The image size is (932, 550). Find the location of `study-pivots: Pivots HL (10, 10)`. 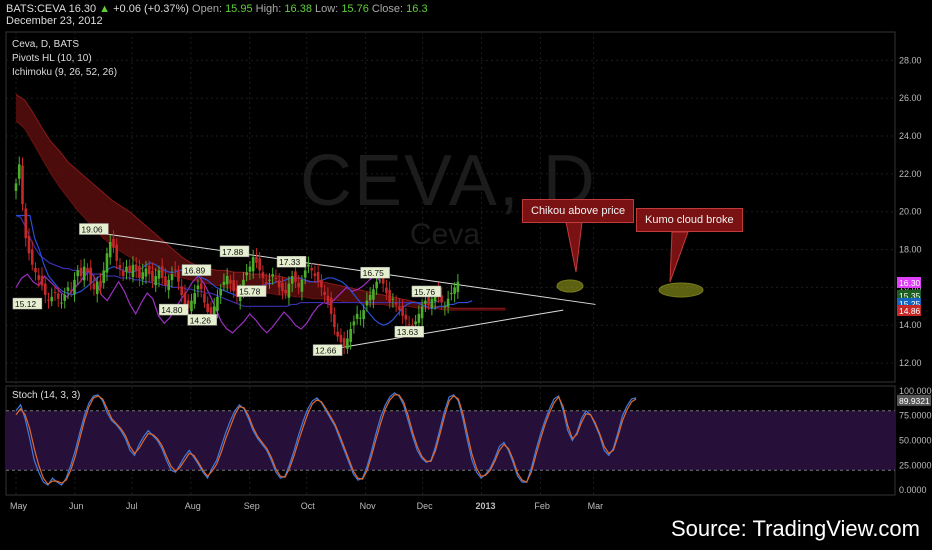

study-pivots: Pivots HL (10, 10) is located at coordinates (52, 58).